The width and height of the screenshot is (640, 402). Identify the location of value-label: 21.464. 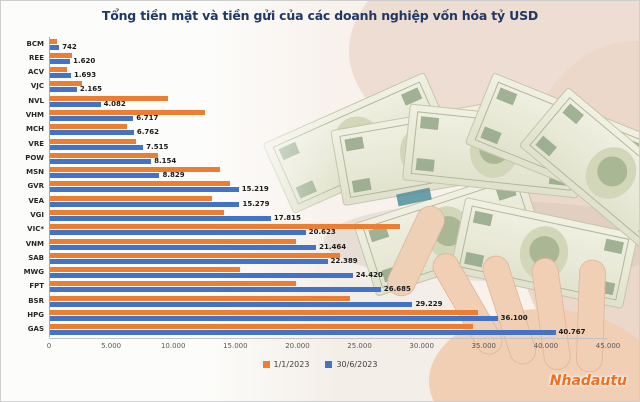
(333, 246).